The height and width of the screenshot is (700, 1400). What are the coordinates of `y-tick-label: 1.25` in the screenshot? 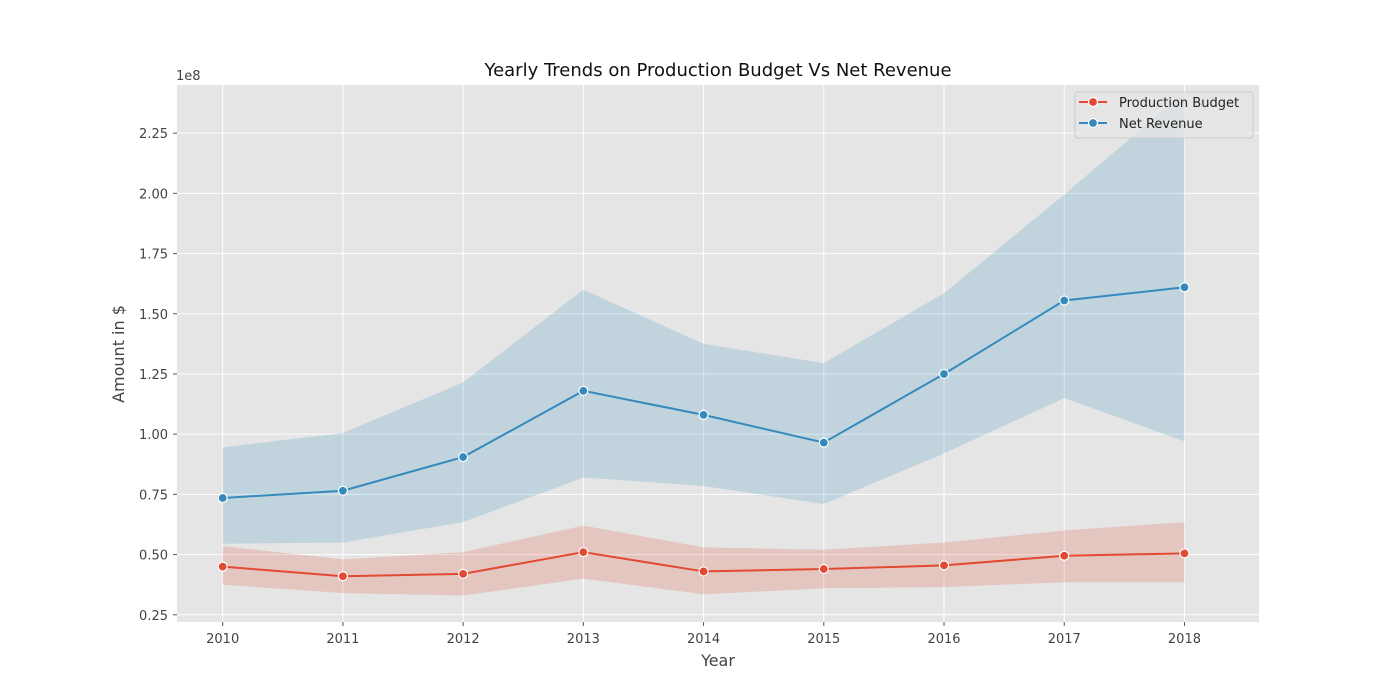 It's located at (153, 375).